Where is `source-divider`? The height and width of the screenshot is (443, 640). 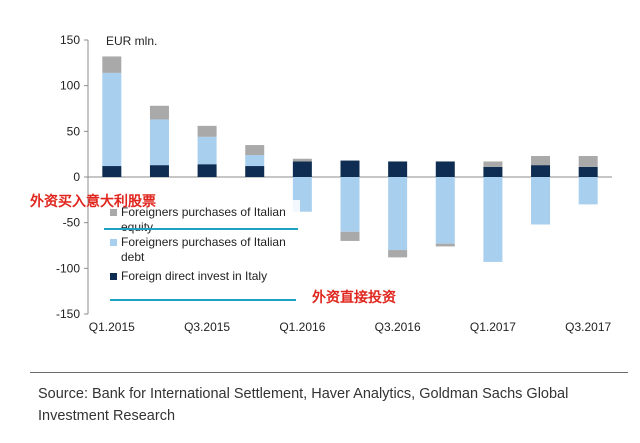 source-divider is located at coordinates (329, 372).